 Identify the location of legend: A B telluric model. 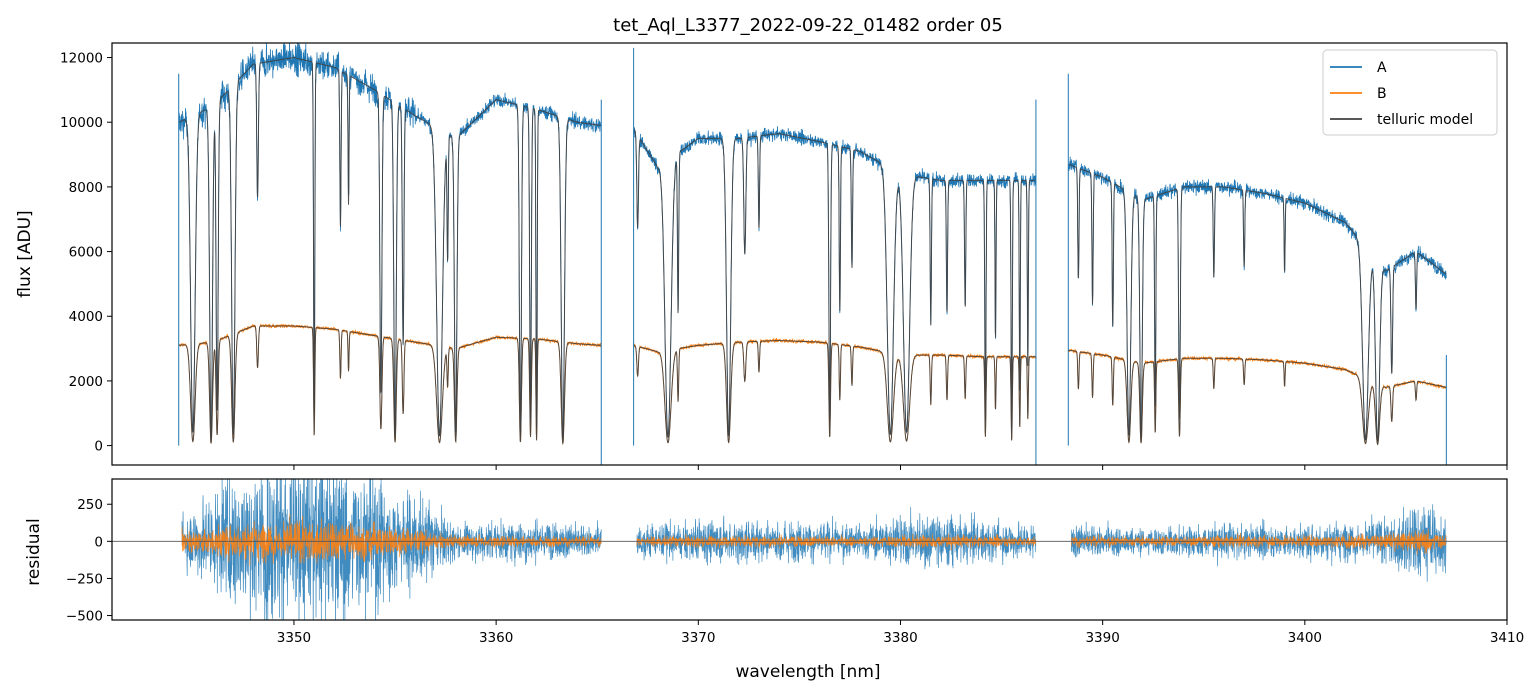
(1410, 92).